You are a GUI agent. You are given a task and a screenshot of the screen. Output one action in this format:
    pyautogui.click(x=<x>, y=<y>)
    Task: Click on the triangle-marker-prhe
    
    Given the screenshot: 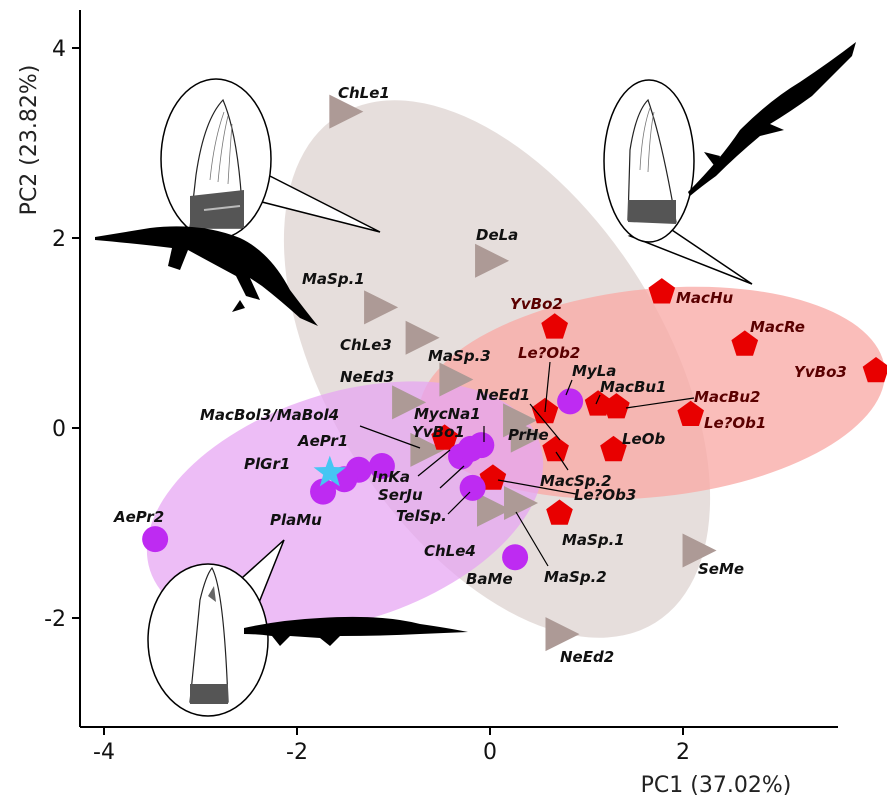 What is the action you would take?
    pyautogui.click(x=527, y=435)
    